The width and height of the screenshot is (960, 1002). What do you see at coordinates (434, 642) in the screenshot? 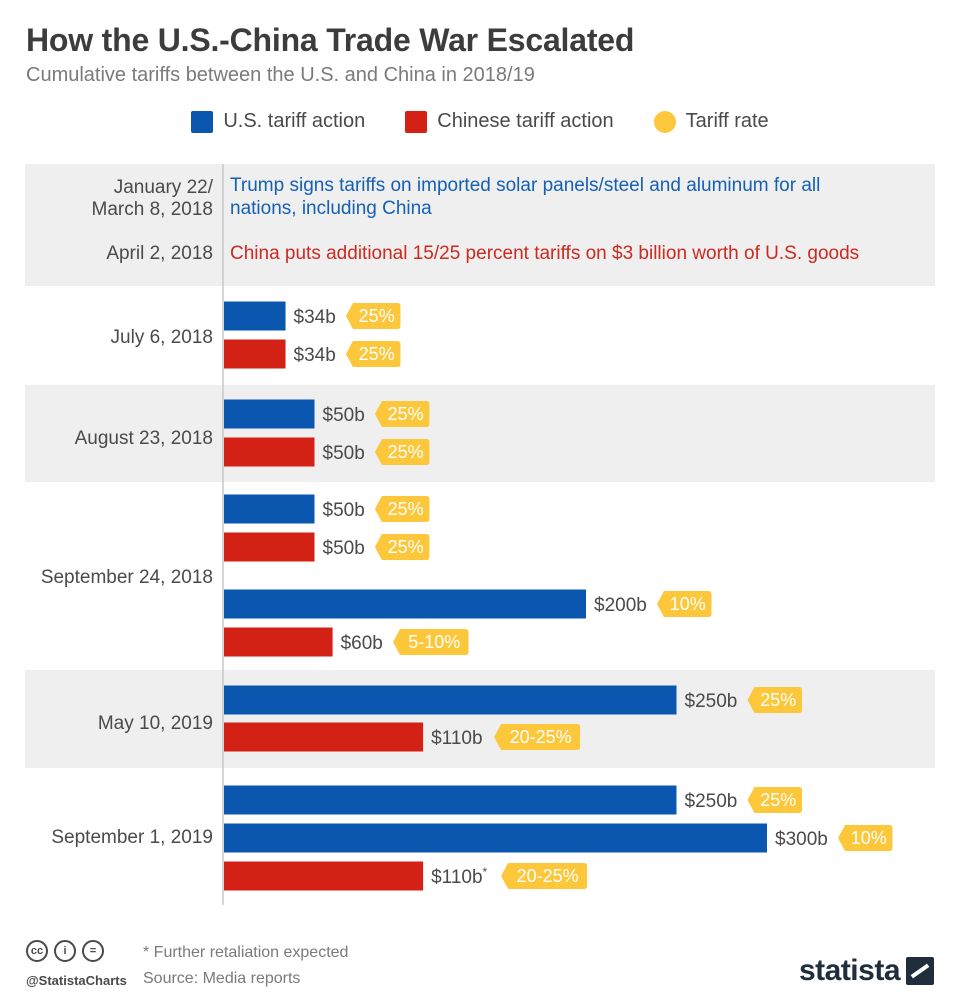
I see `rate-label: 5-10%` at bounding box center [434, 642].